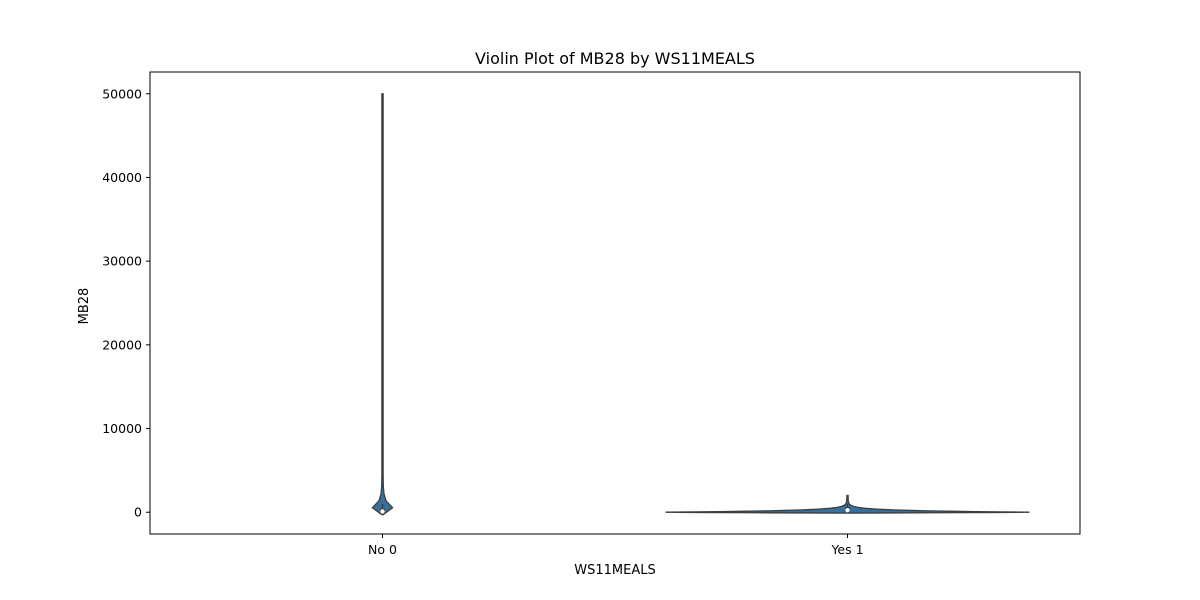 The width and height of the screenshot is (1200, 600). I want to click on y-tick-label: 10000, so click(122, 428).